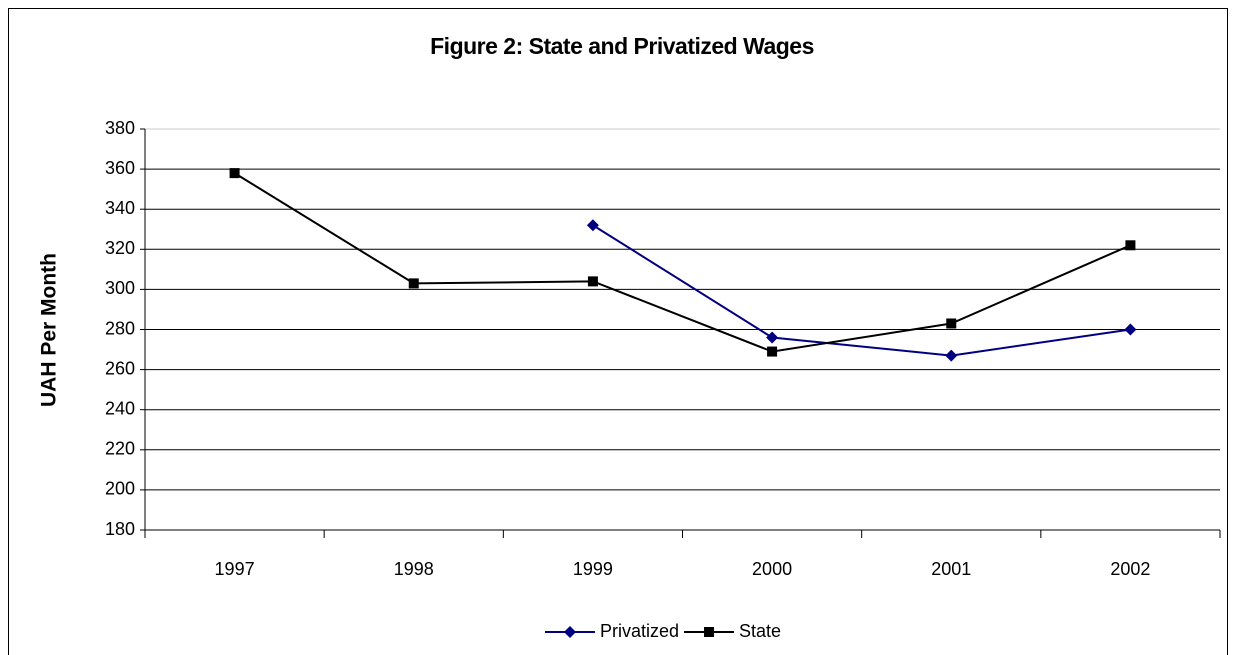  Describe the element at coordinates (120, 288) in the screenshot. I see `y-tick-label: 300` at that location.